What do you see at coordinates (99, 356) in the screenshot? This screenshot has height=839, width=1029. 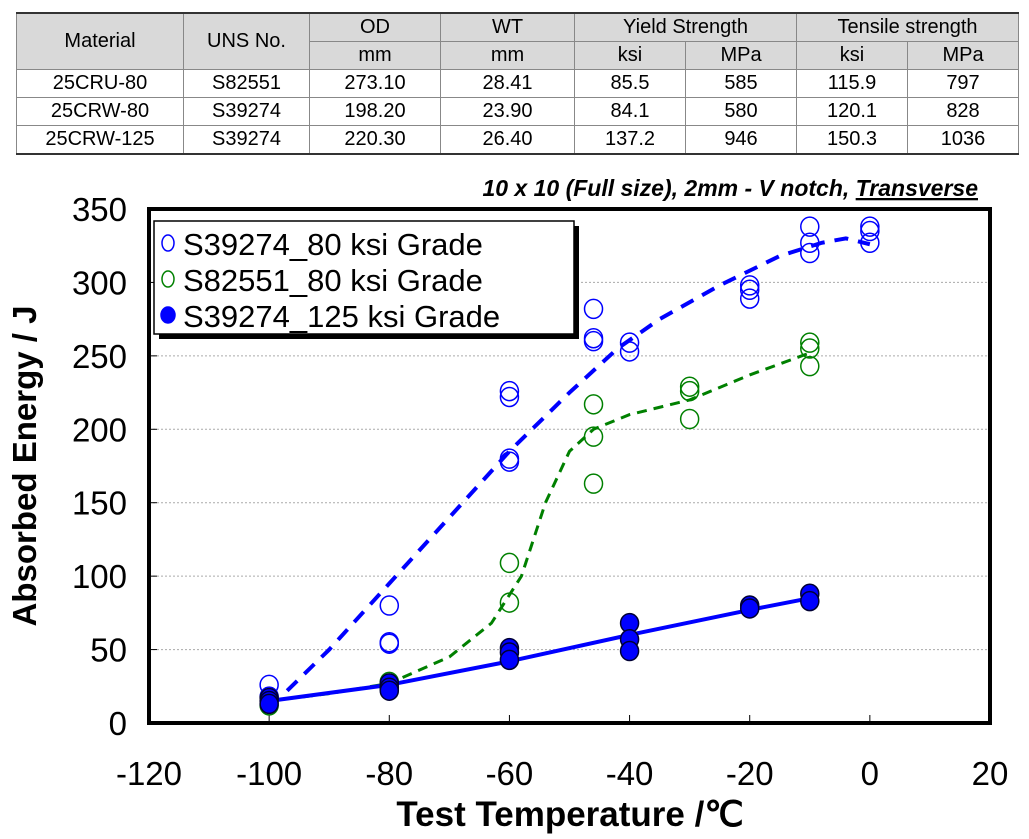 I see `y-tick-label: 250` at bounding box center [99, 356].